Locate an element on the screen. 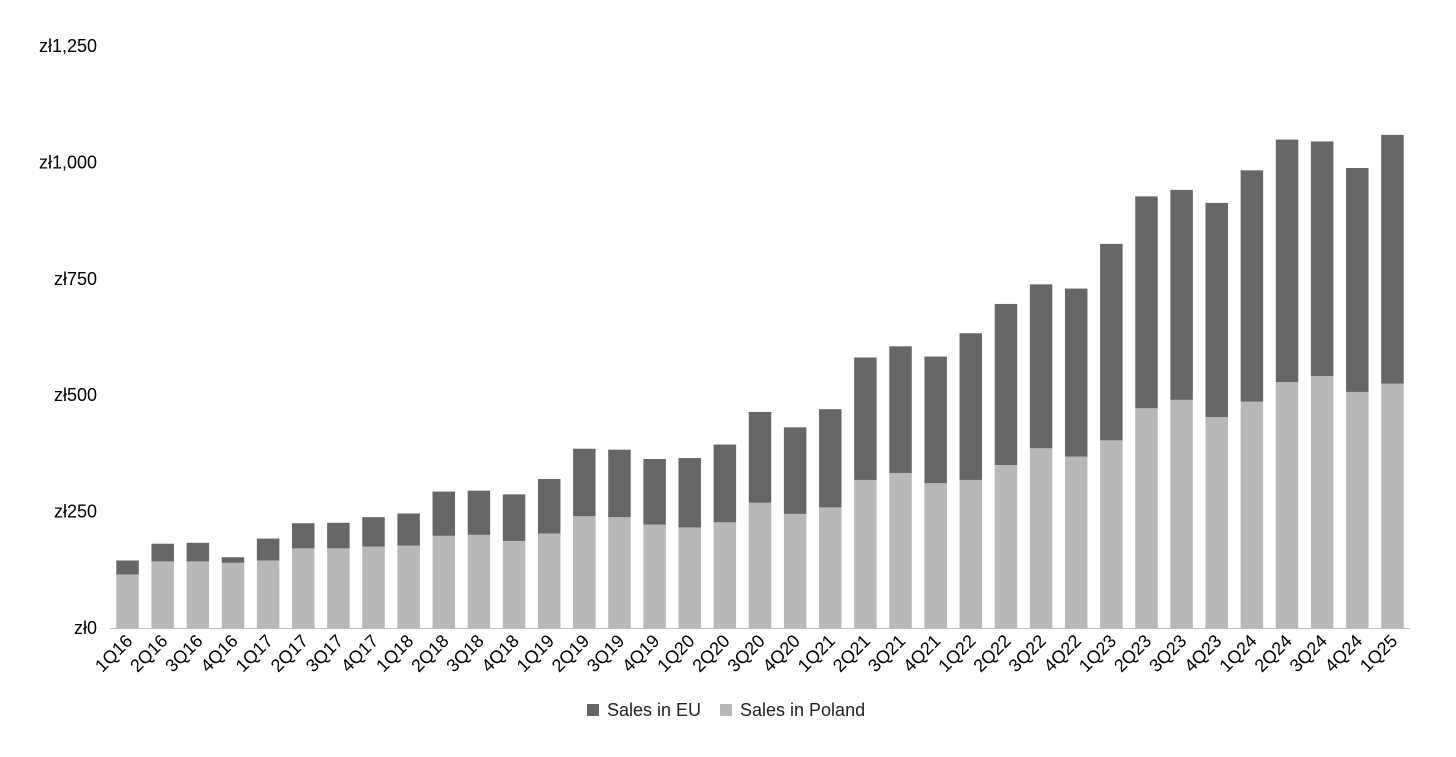 The width and height of the screenshot is (1456, 757). x-tick-label: 4Q16 is located at coordinates (219, 653).